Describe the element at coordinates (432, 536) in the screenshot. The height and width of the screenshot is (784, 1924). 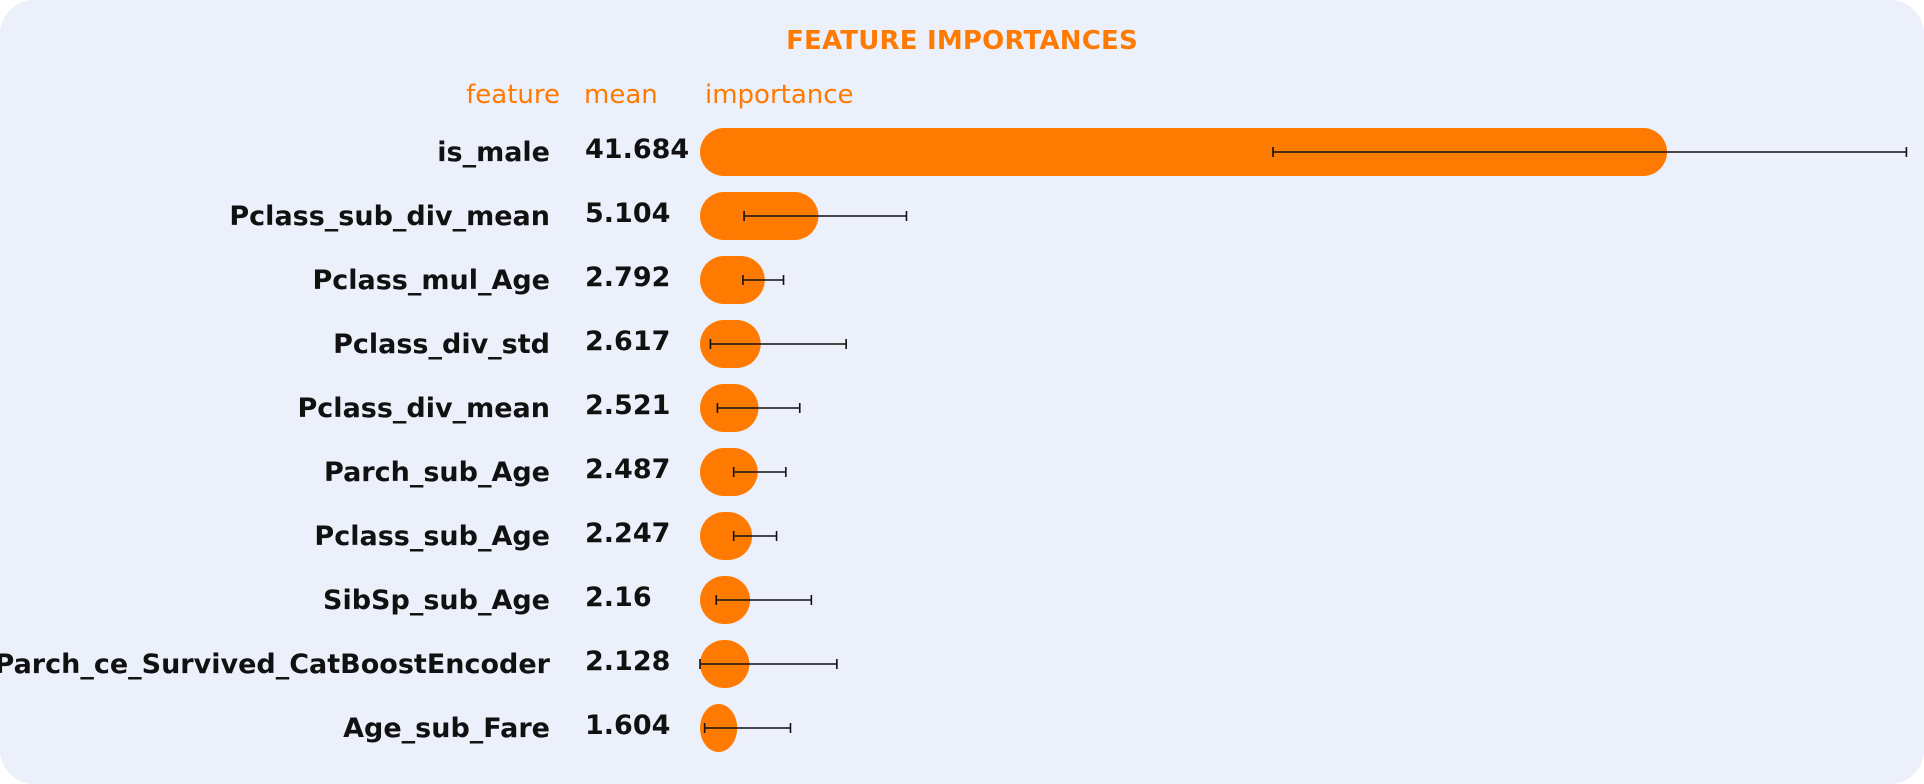
I see `feature-label: Pclass_sub_Age` at that location.